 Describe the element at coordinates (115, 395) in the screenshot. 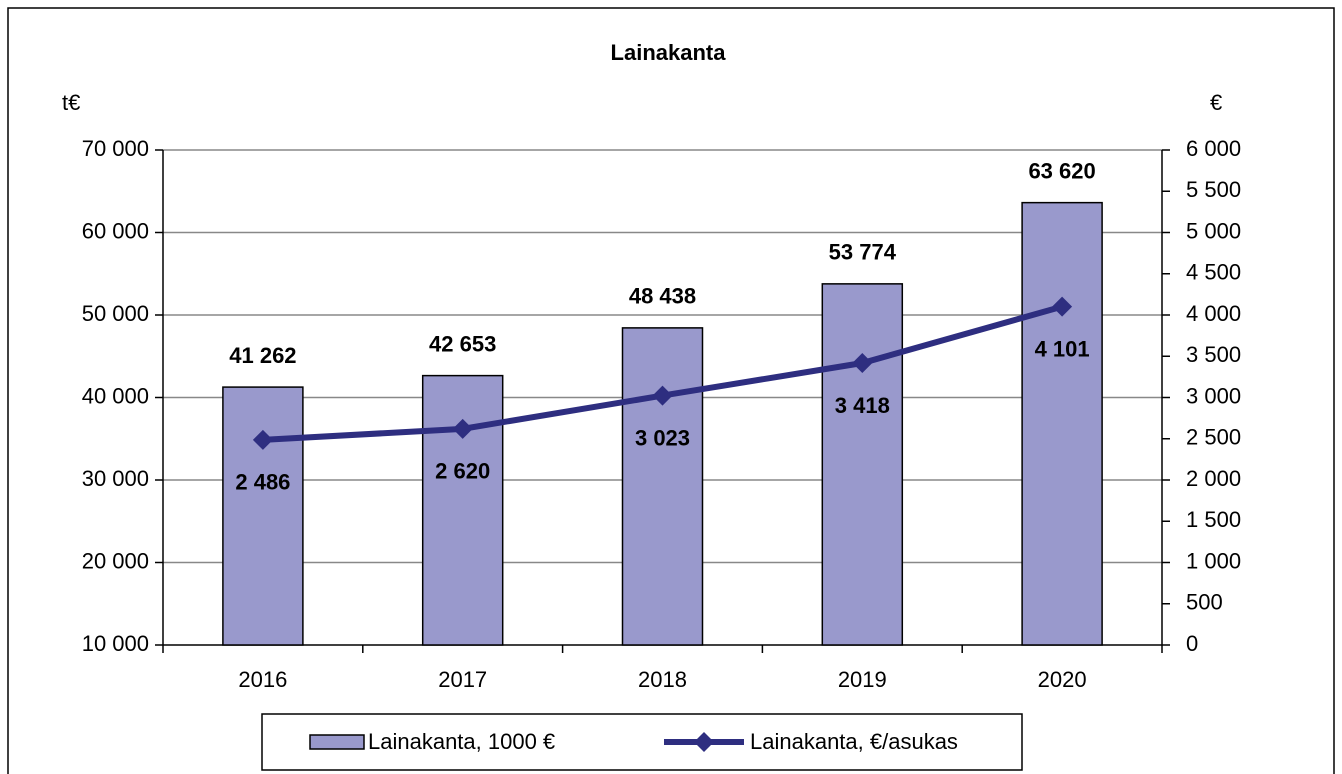

I see `y-tick-label: 40 000` at that location.